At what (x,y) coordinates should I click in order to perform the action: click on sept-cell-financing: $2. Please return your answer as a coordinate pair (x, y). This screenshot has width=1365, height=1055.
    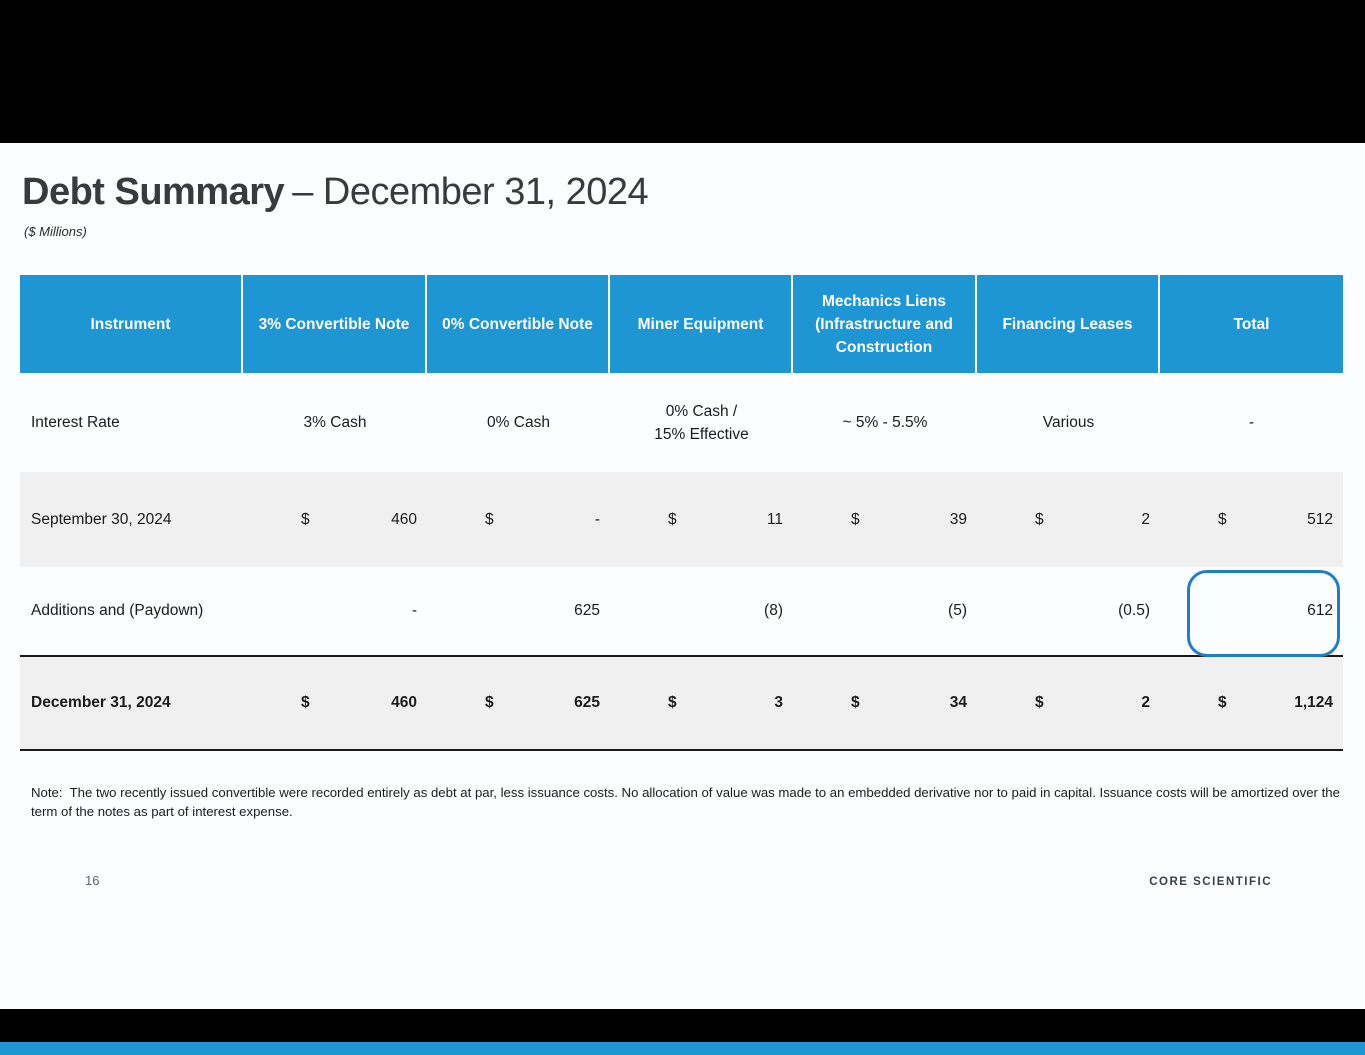
    Looking at the image, I should click on (1068, 519).